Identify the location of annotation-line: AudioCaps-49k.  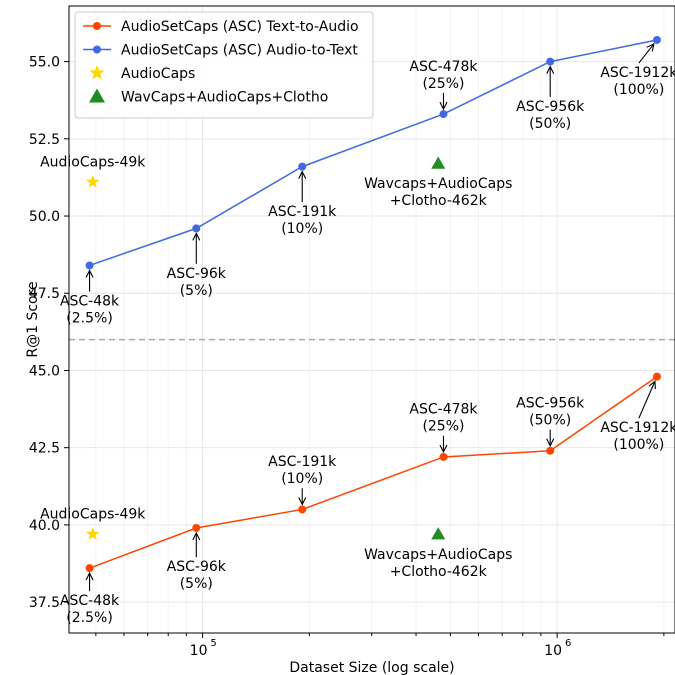
(93, 515).